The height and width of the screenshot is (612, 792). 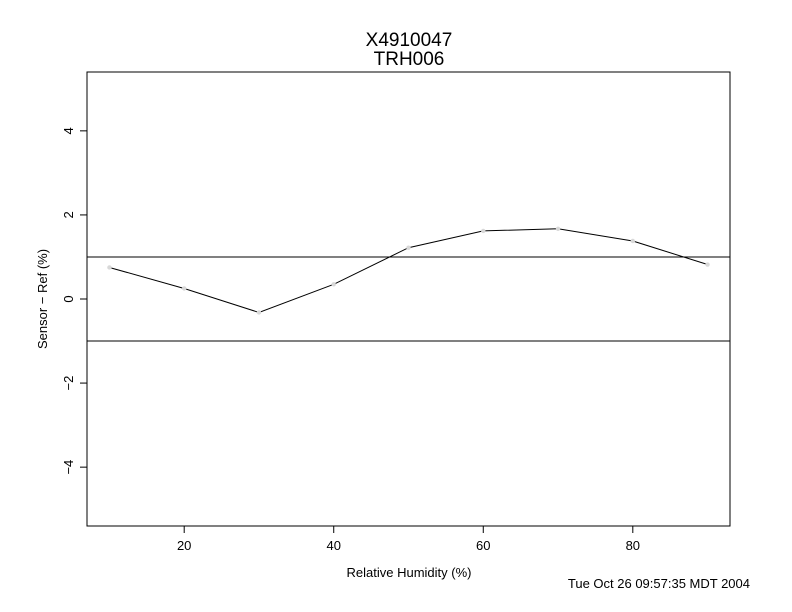 I want to click on y-axis-label: Sensor − Ref (%), so click(x=42, y=299).